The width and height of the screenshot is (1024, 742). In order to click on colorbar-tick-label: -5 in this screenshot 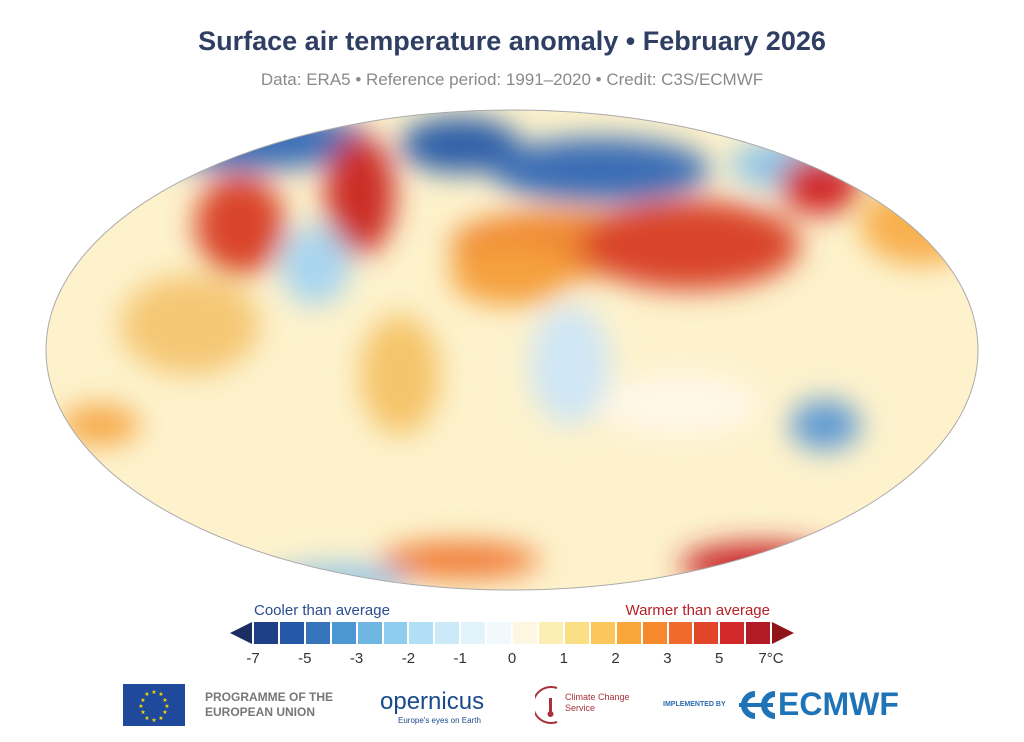, I will do `click(305, 658)`.